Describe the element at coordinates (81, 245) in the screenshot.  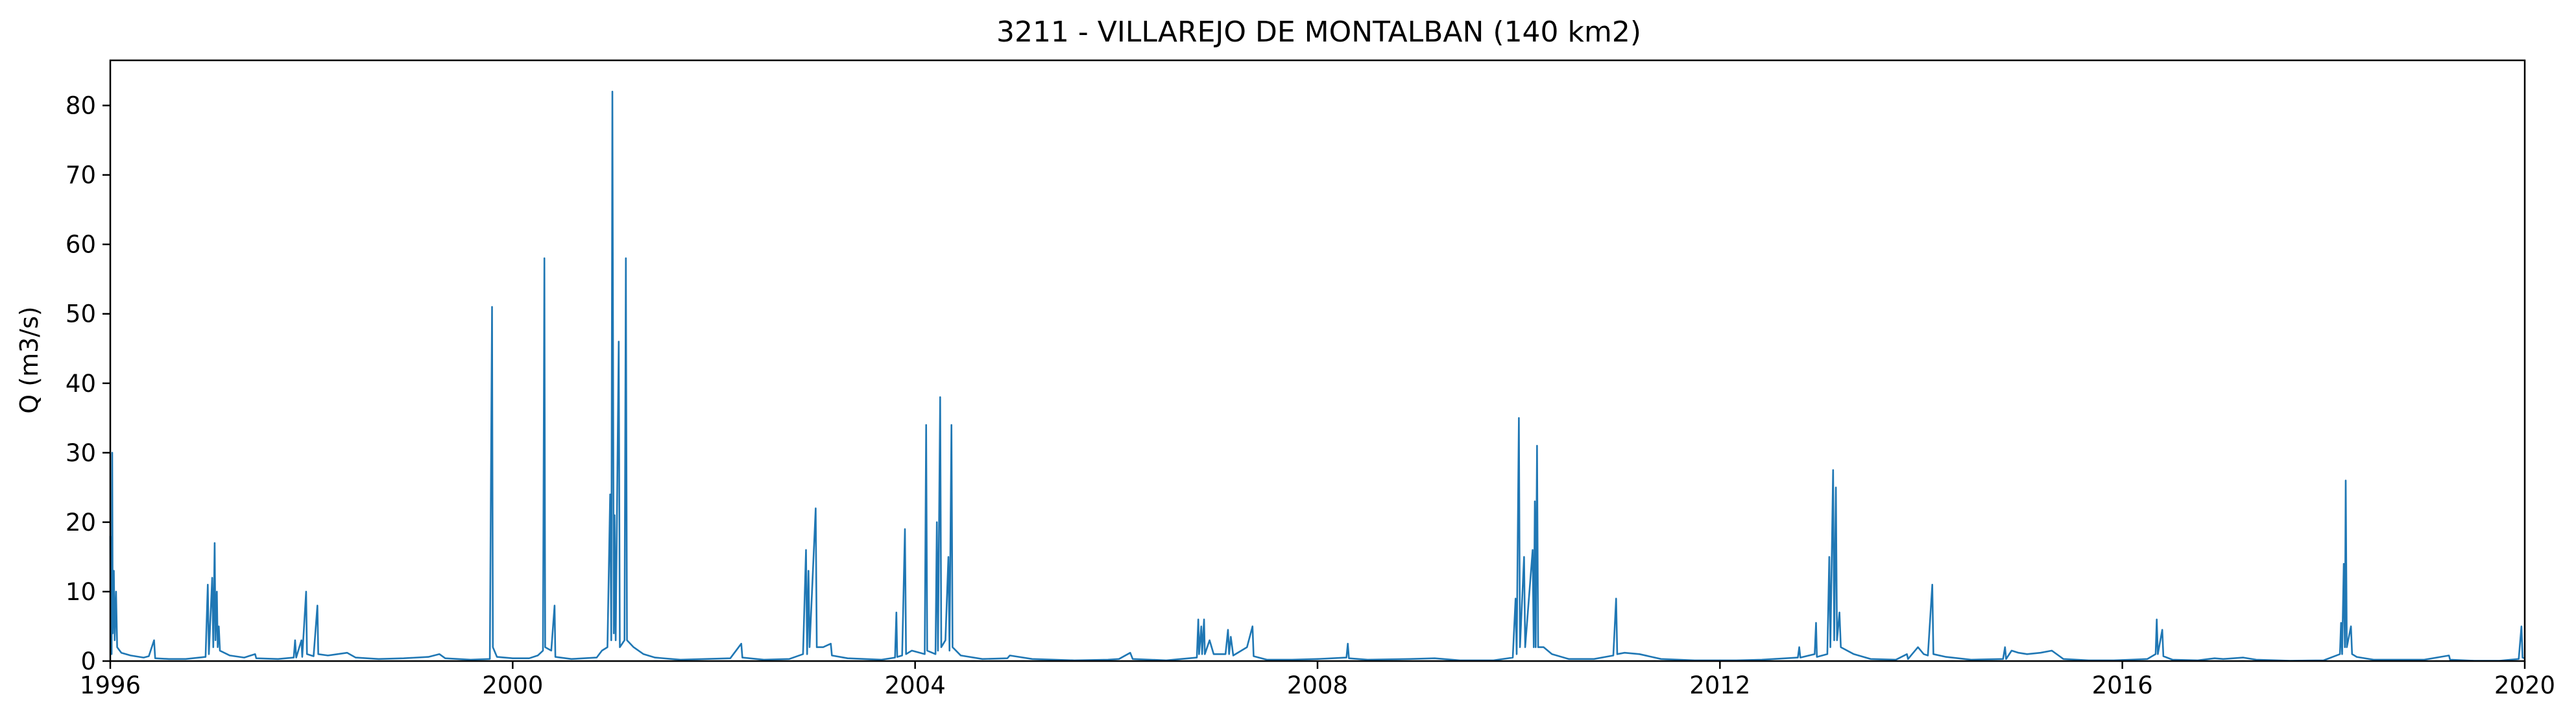
I see `y-tick-label: 60` at that location.